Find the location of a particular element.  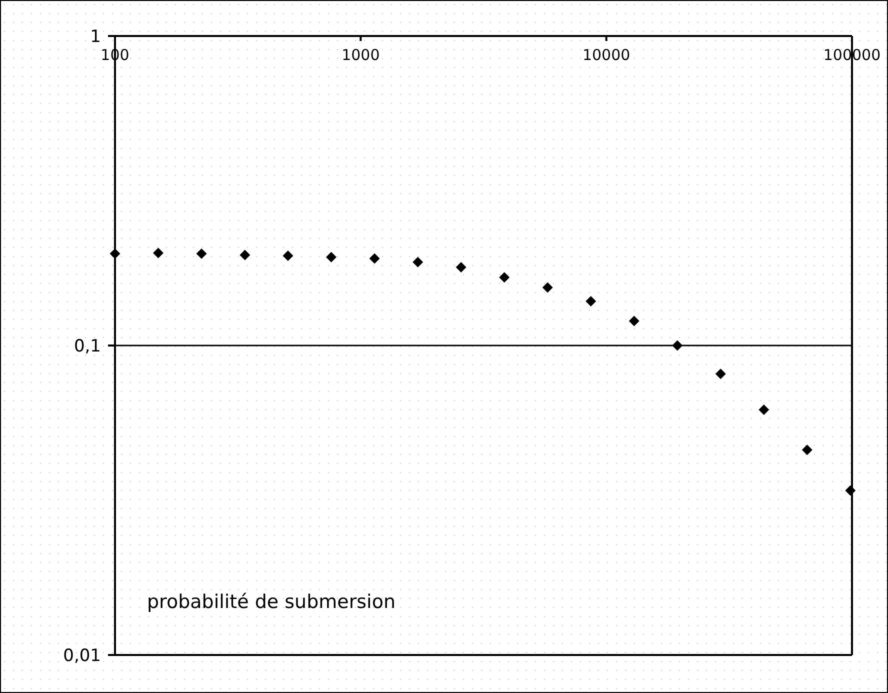

y-tick-label: 0,01 is located at coordinates (82, 656).